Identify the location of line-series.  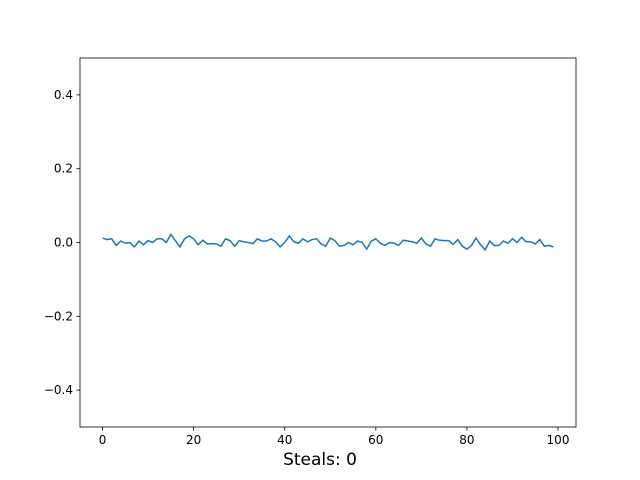
(328, 242).